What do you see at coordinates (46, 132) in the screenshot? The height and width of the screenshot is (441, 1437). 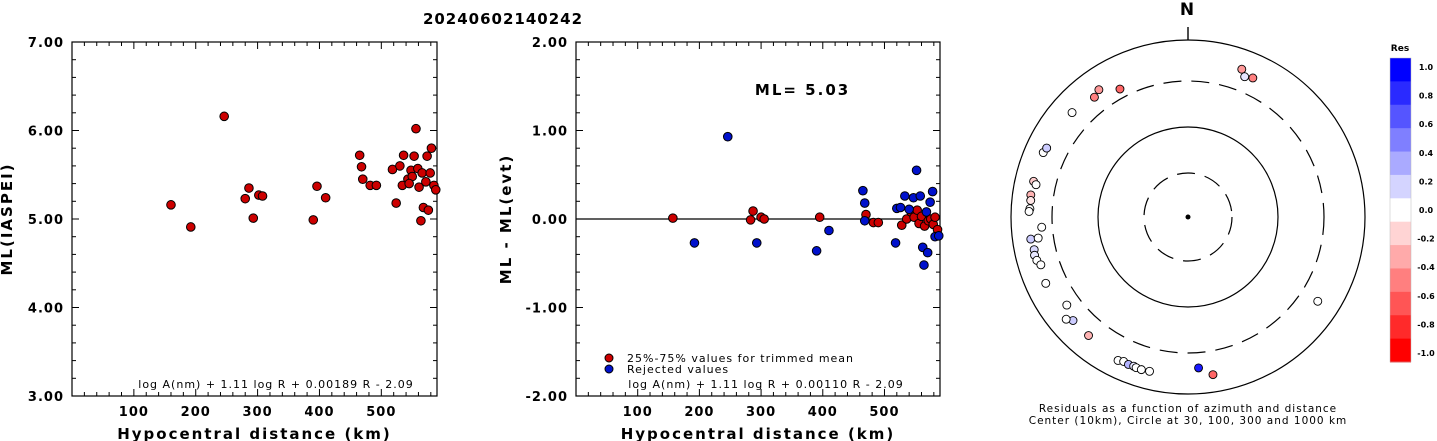 I see `y-tick-label: 6.00` at bounding box center [46, 132].